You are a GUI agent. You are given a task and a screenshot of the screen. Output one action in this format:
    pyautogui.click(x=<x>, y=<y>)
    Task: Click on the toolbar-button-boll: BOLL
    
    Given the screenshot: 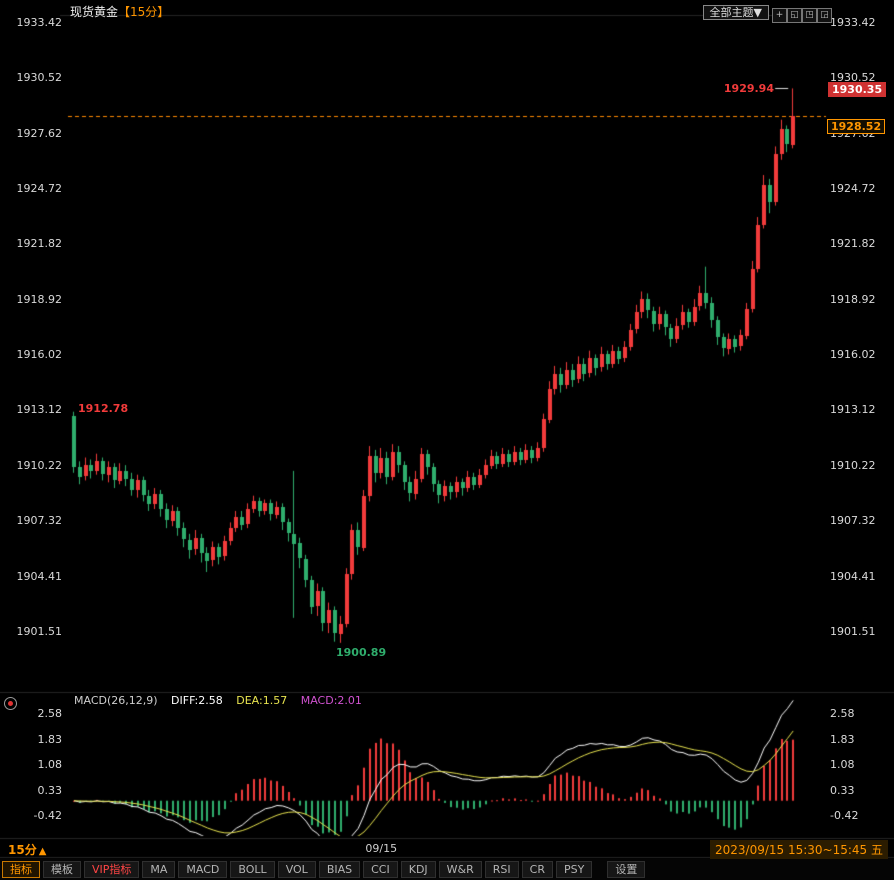 What is the action you would take?
    pyautogui.click(x=252, y=869)
    